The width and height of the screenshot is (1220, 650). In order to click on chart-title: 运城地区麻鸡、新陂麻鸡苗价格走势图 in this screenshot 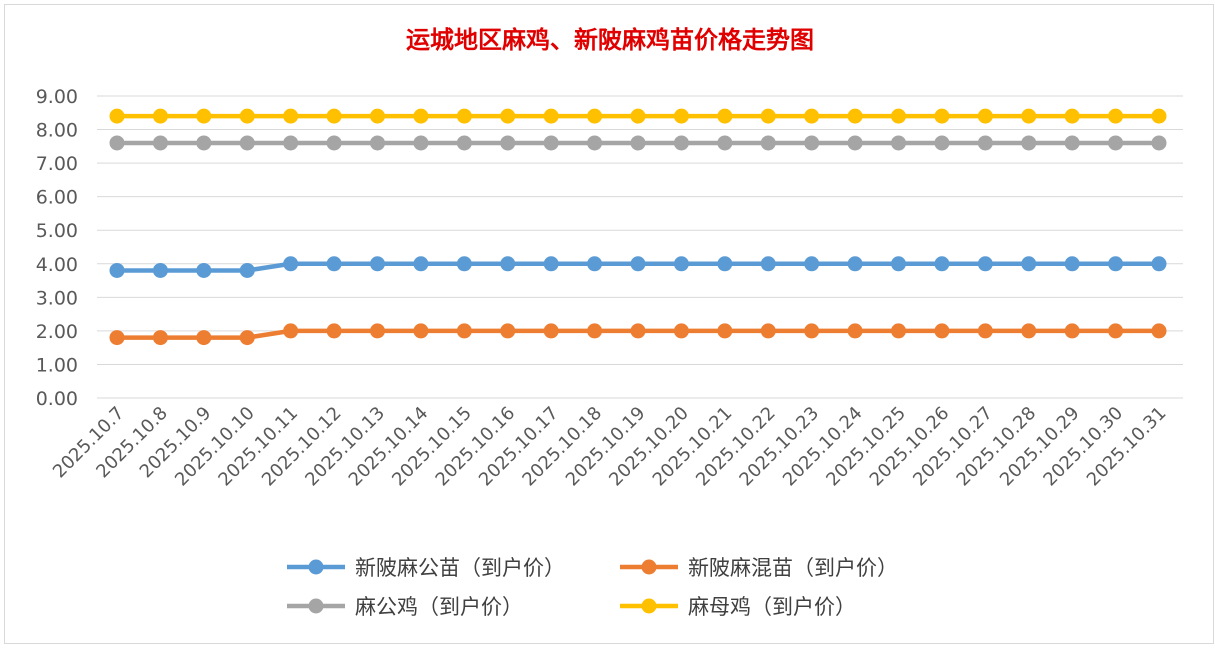, I will do `click(610, 39)`.